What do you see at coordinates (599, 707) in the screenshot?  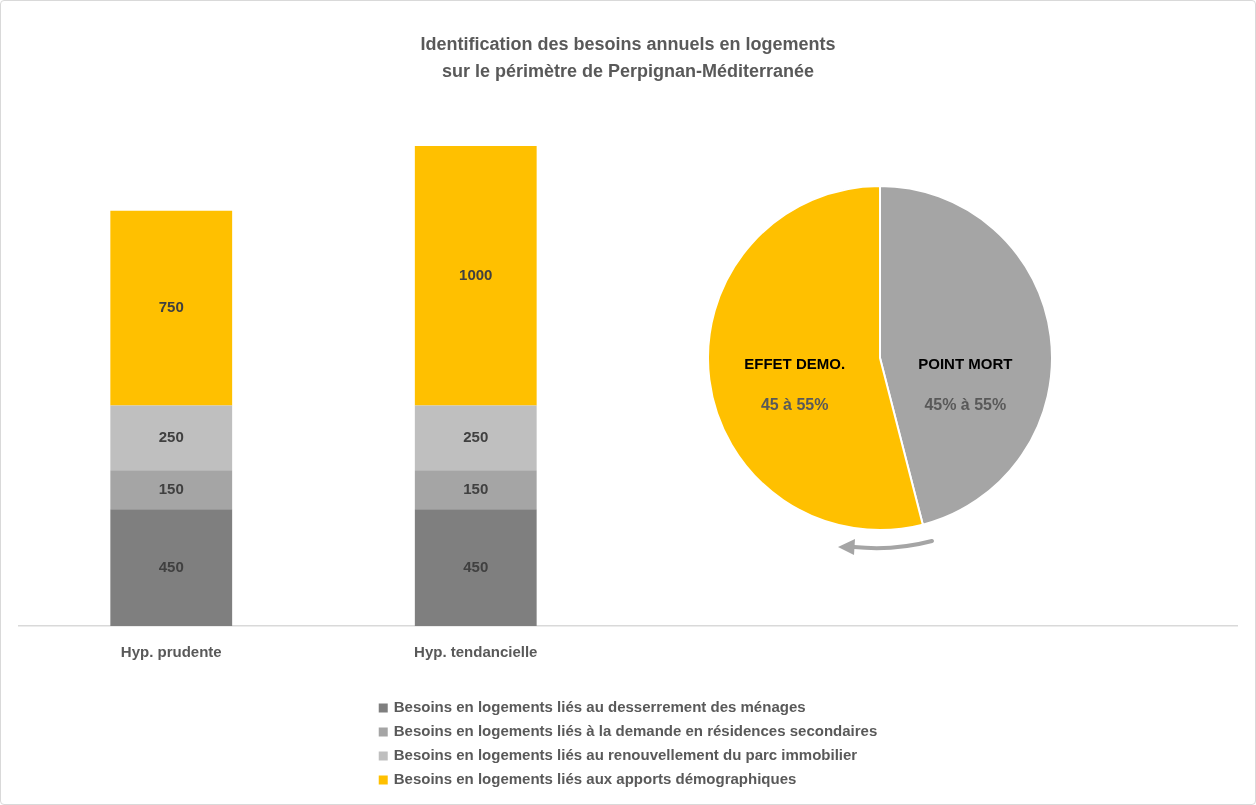 I see `legend-label: Besoins en logements liés au desserrement des ménages` at bounding box center [599, 707].